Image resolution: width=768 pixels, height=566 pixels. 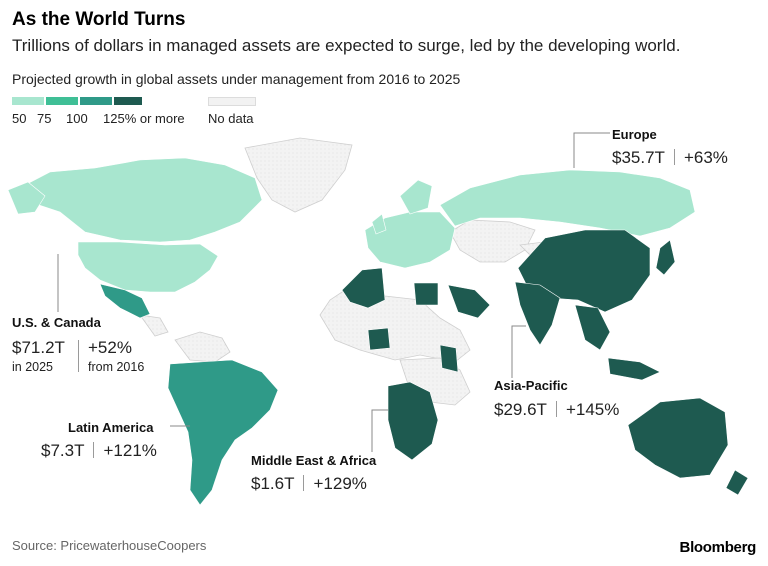 What do you see at coordinates (273, 483) in the screenshot?
I see `mea-aum: $1.6T` at bounding box center [273, 483].